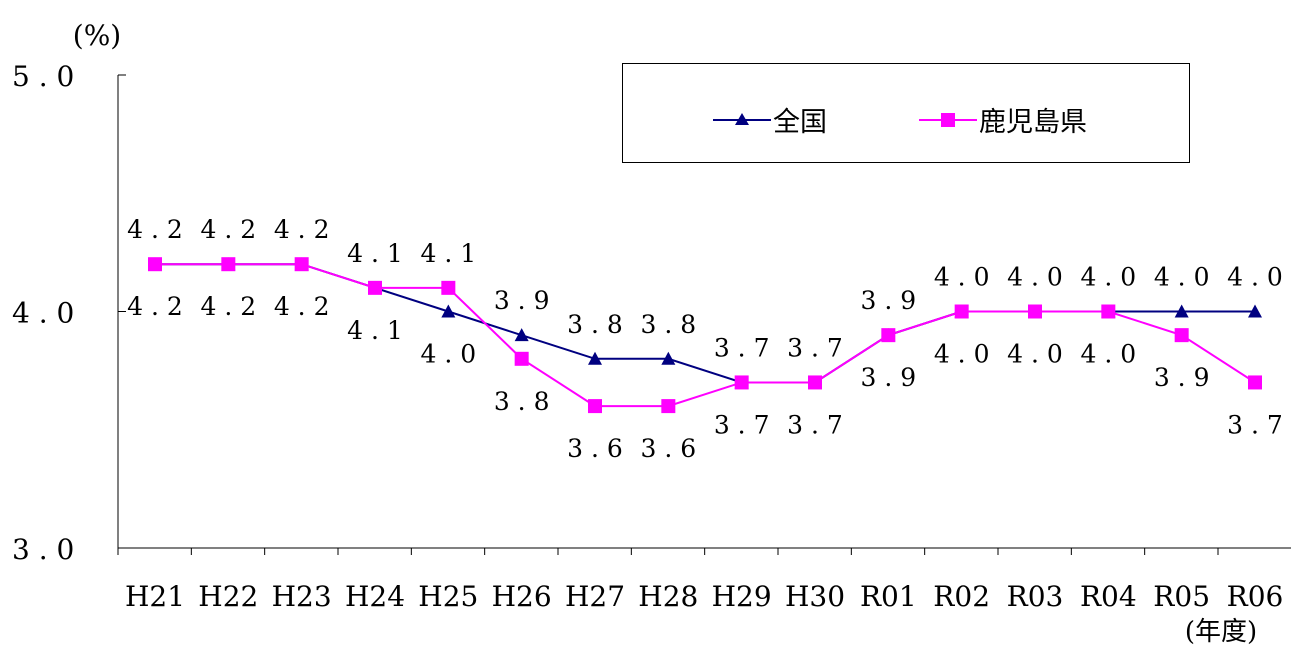 Image resolution: width=1291 pixels, height=648 pixels. Describe the element at coordinates (668, 596) in the screenshot. I see `x-tick-label: H28` at that location.